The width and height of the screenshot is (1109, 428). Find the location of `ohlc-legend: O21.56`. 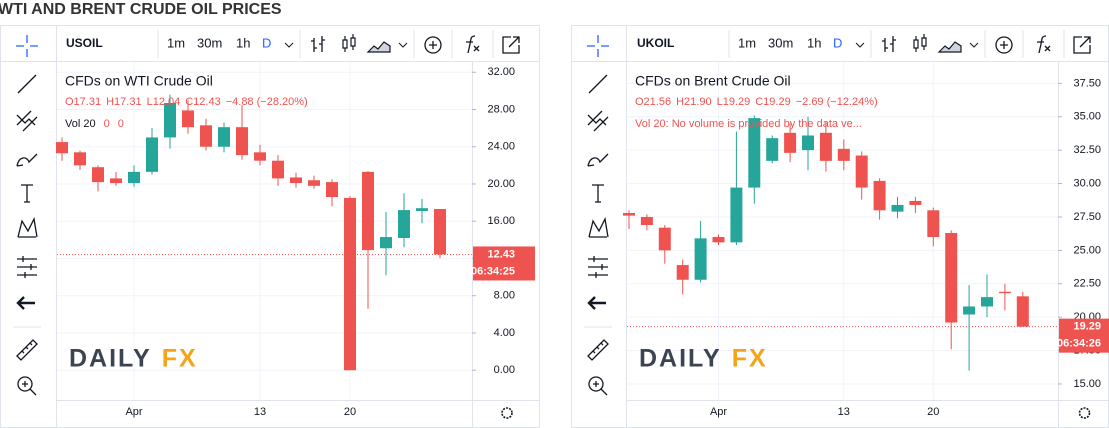

ohlc-legend: O21.56 is located at coordinates (653, 102).